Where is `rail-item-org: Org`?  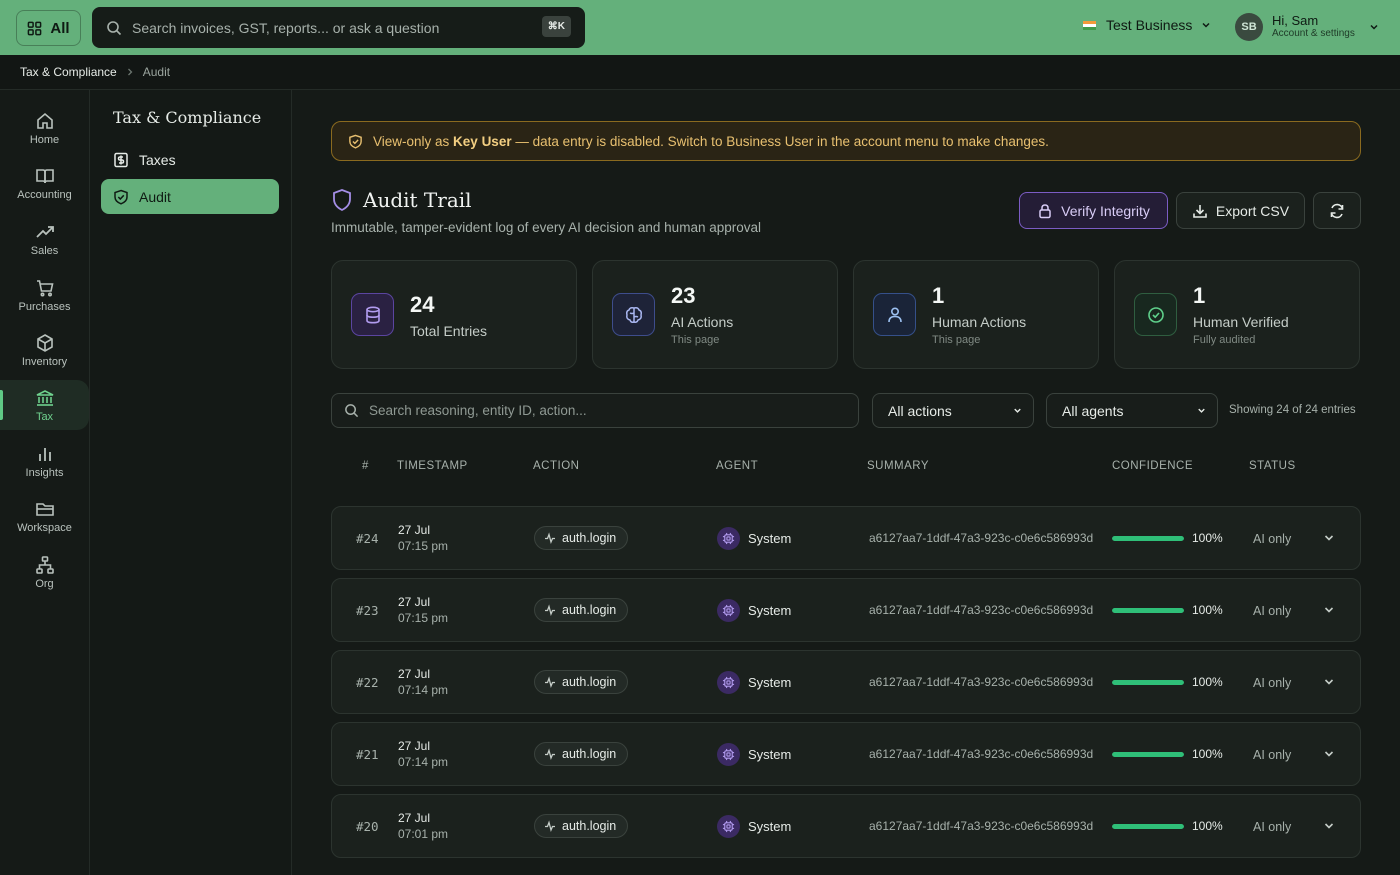
rail-item-org: Org is located at coordinates (44, 572).